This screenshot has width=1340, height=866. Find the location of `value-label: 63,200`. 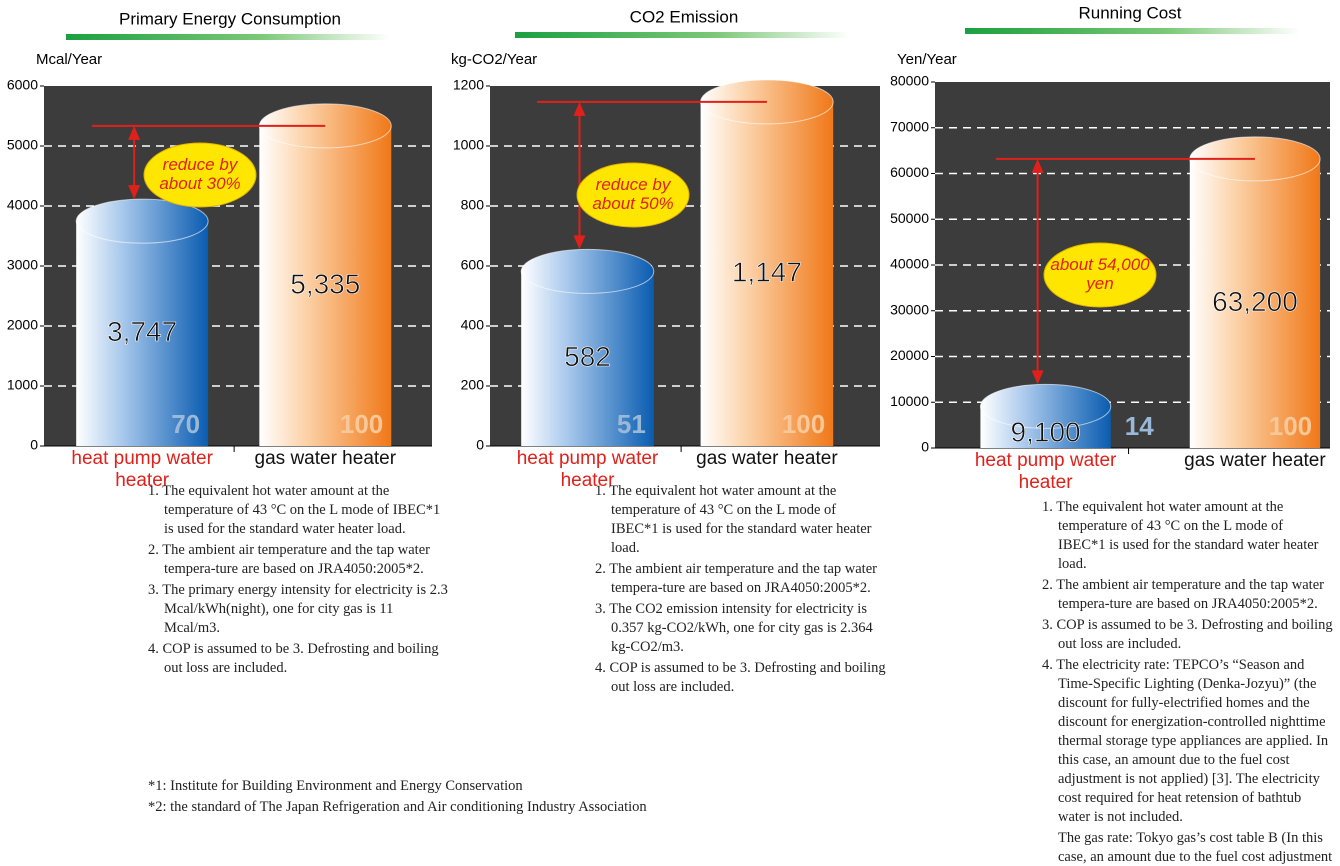

value-label: 63,200 is located at coordinates (1255, 301).